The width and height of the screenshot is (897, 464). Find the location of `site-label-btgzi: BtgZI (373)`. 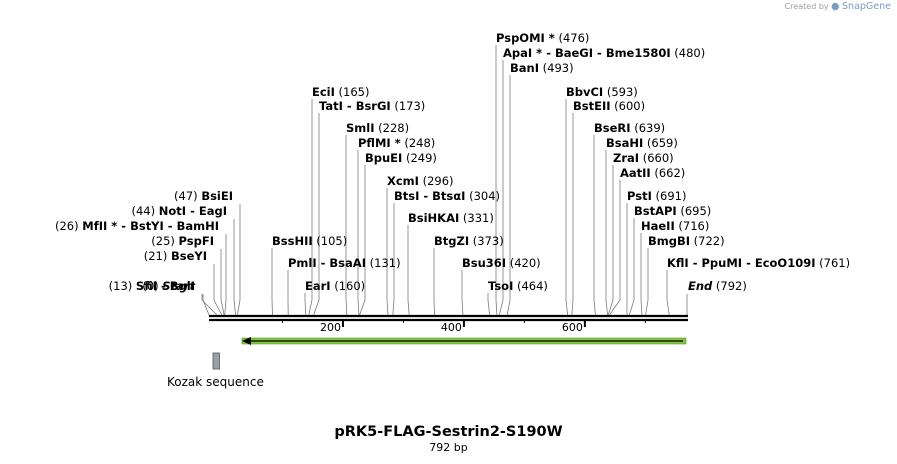

site-label-btgzi: BtgZI (373) is located at coordinates (469, 241).